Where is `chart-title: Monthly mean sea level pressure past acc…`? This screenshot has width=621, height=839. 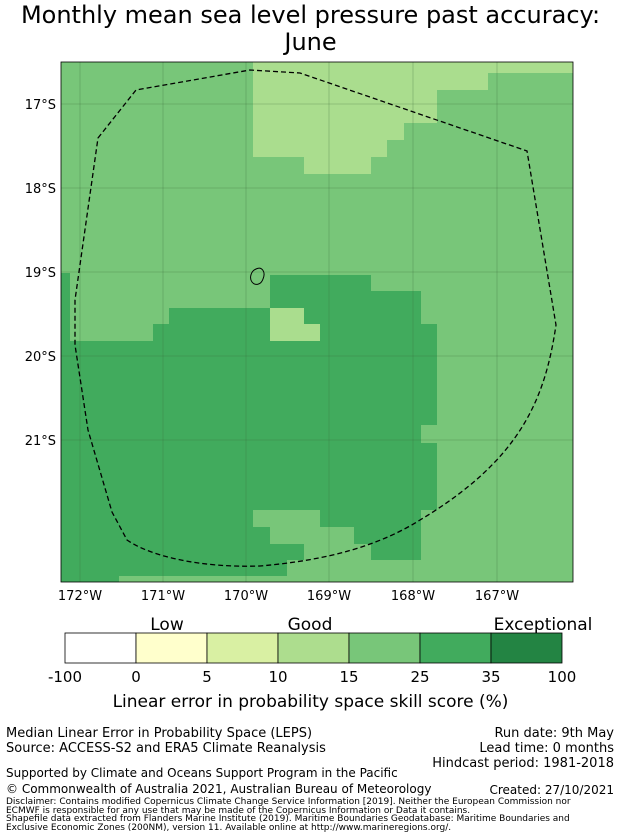
chart-title: Monthly mean sea level pressure past acc… is located at coordinates (310, 29).